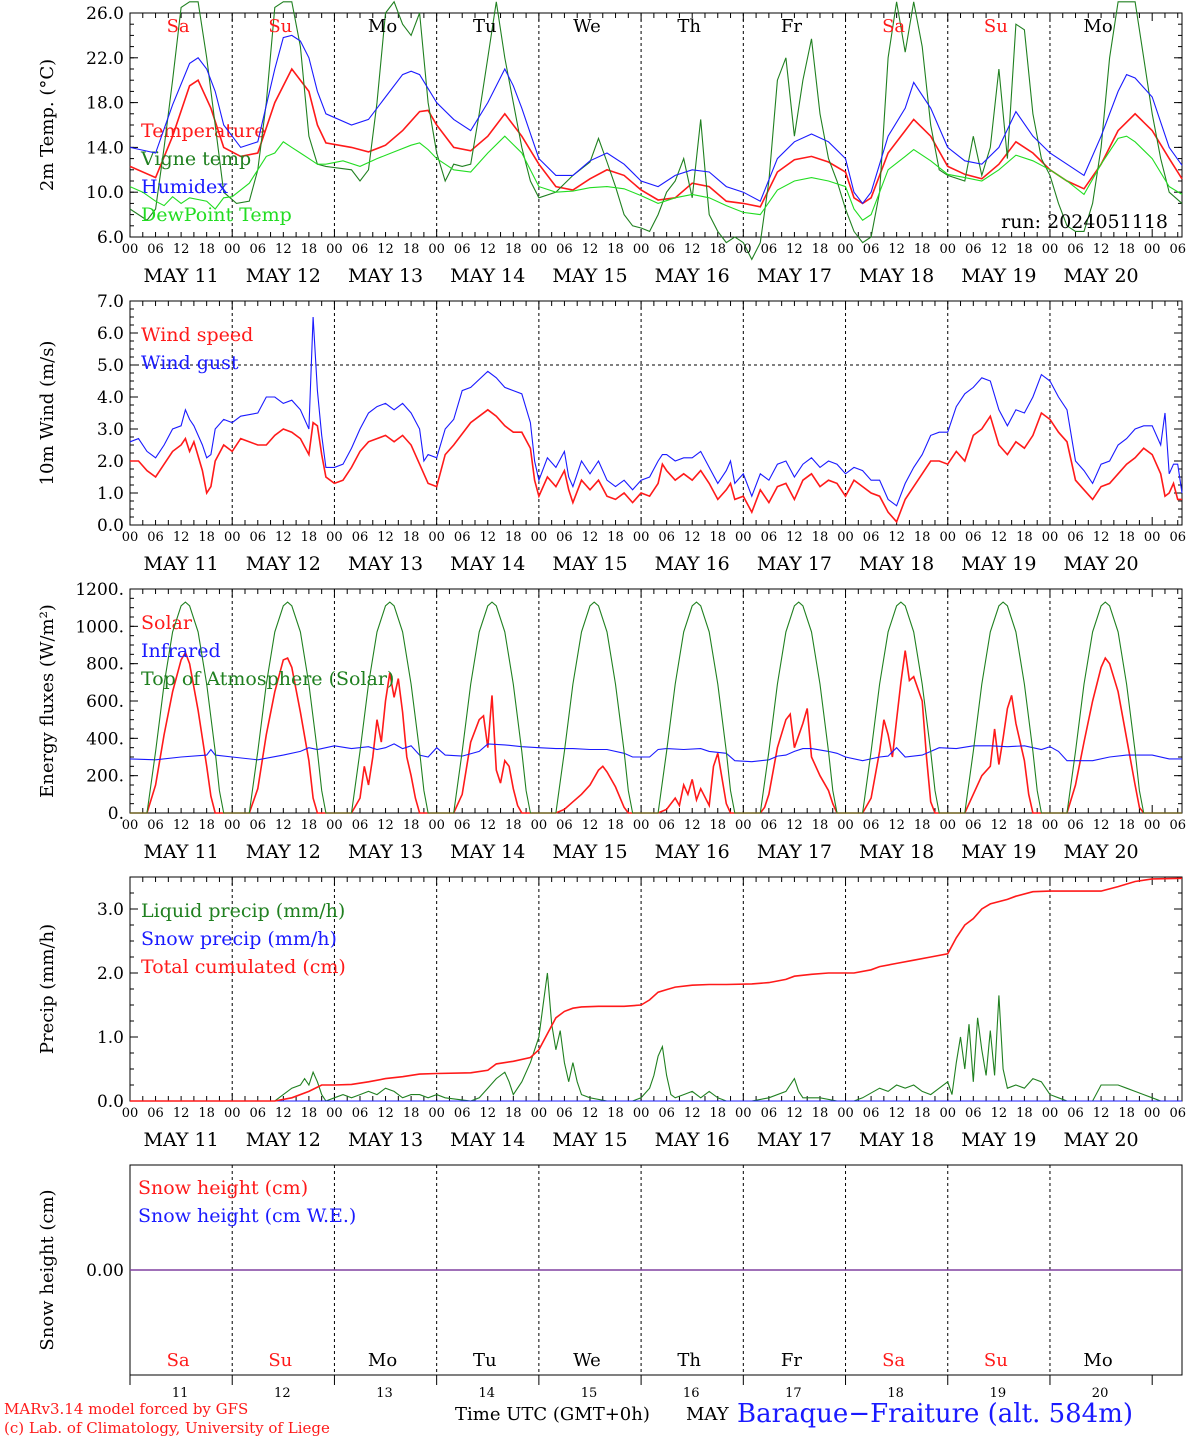 The width and height of the screenshot is (1194, 1440). I want to click on y-tick-label: 22.0, so click(105, 59).